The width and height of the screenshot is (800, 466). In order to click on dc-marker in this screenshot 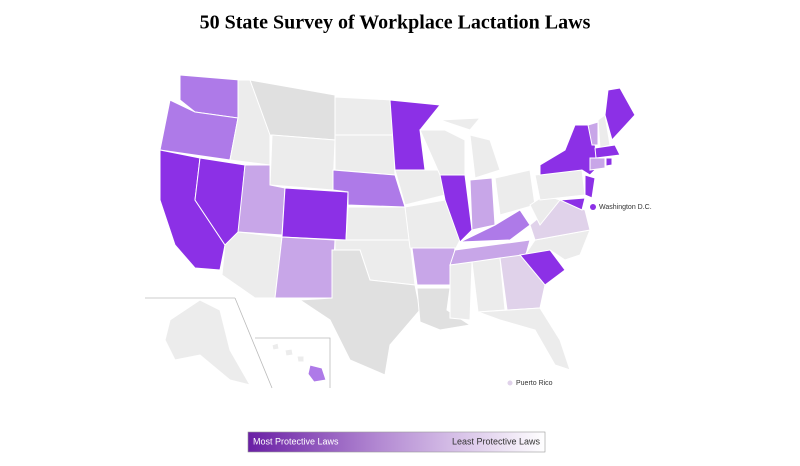, I will do `click(593, 207)`.